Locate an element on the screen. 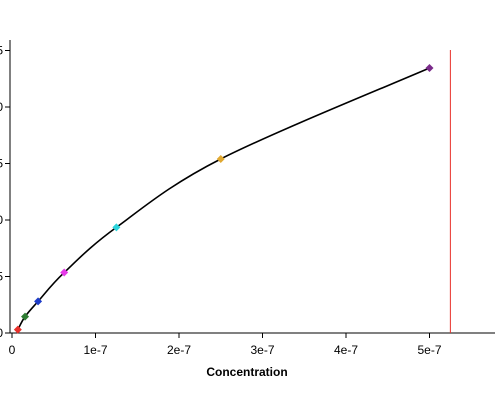 The width and height of the screenshot is (495, 400). x-tick-label: 4e-7 is located at coordinates (346, 350).